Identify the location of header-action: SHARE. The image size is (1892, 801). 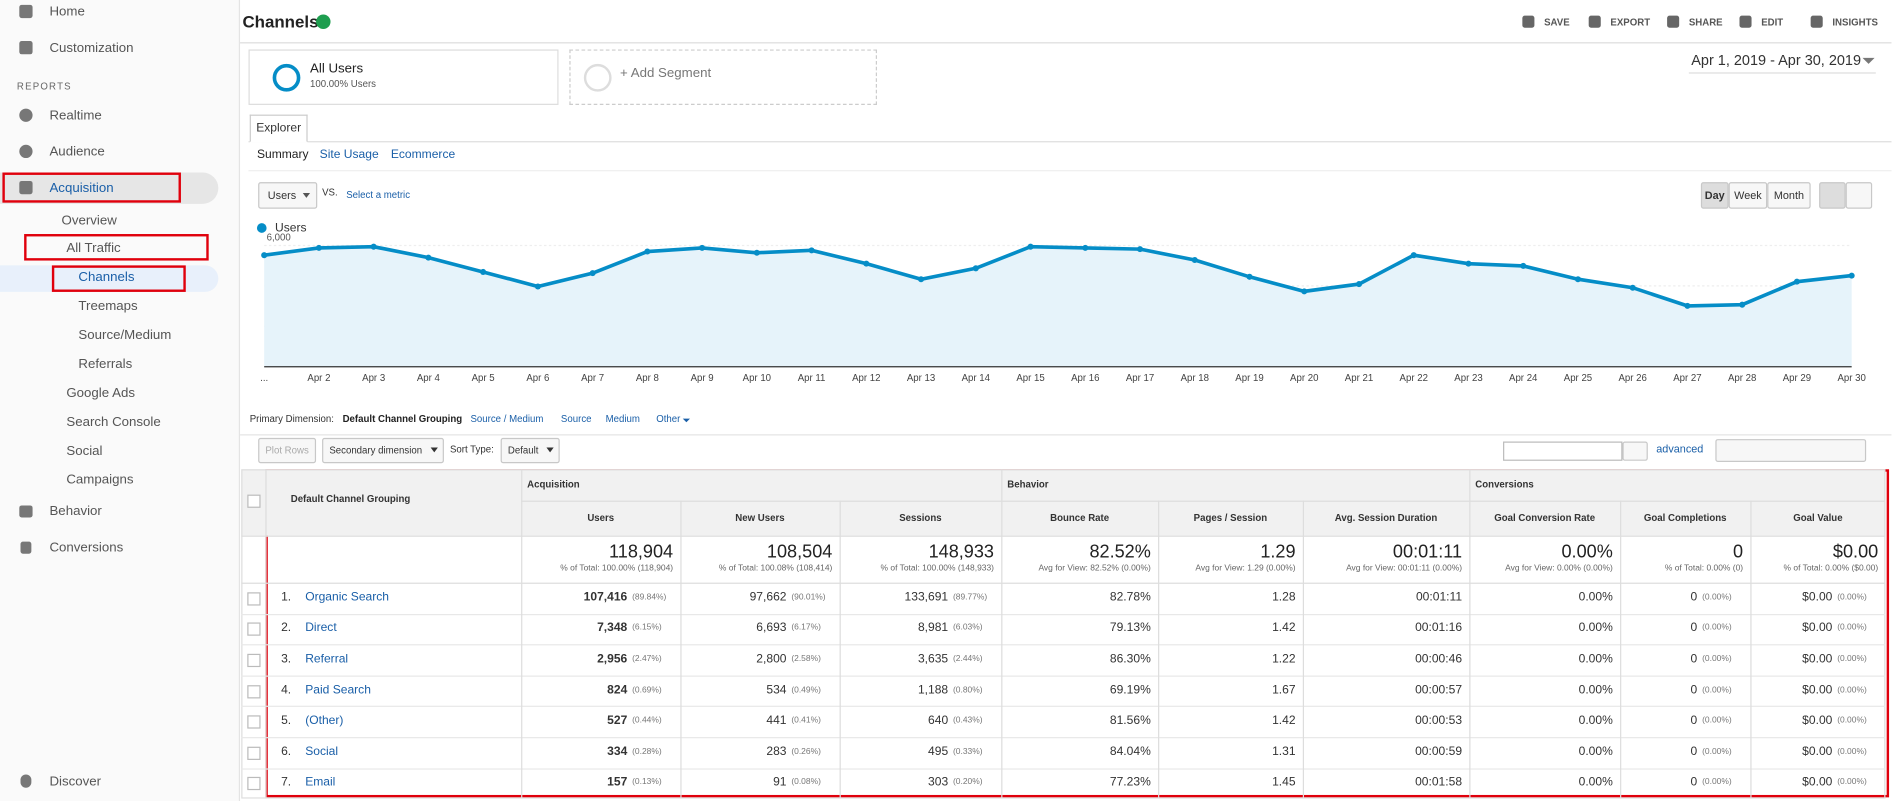
(1705, 22).